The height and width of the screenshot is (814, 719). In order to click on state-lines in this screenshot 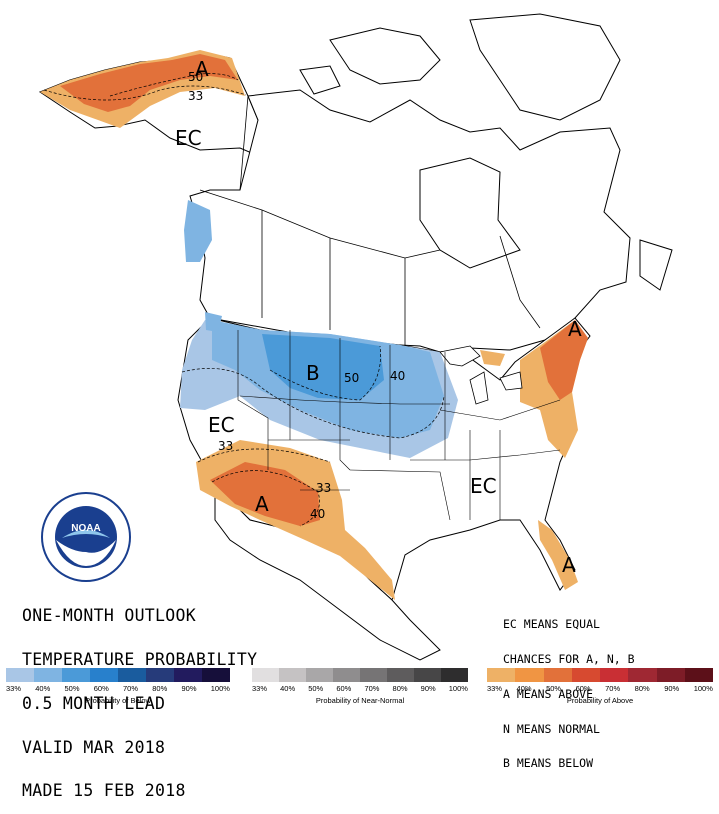, I will do `click(399, 425)`.